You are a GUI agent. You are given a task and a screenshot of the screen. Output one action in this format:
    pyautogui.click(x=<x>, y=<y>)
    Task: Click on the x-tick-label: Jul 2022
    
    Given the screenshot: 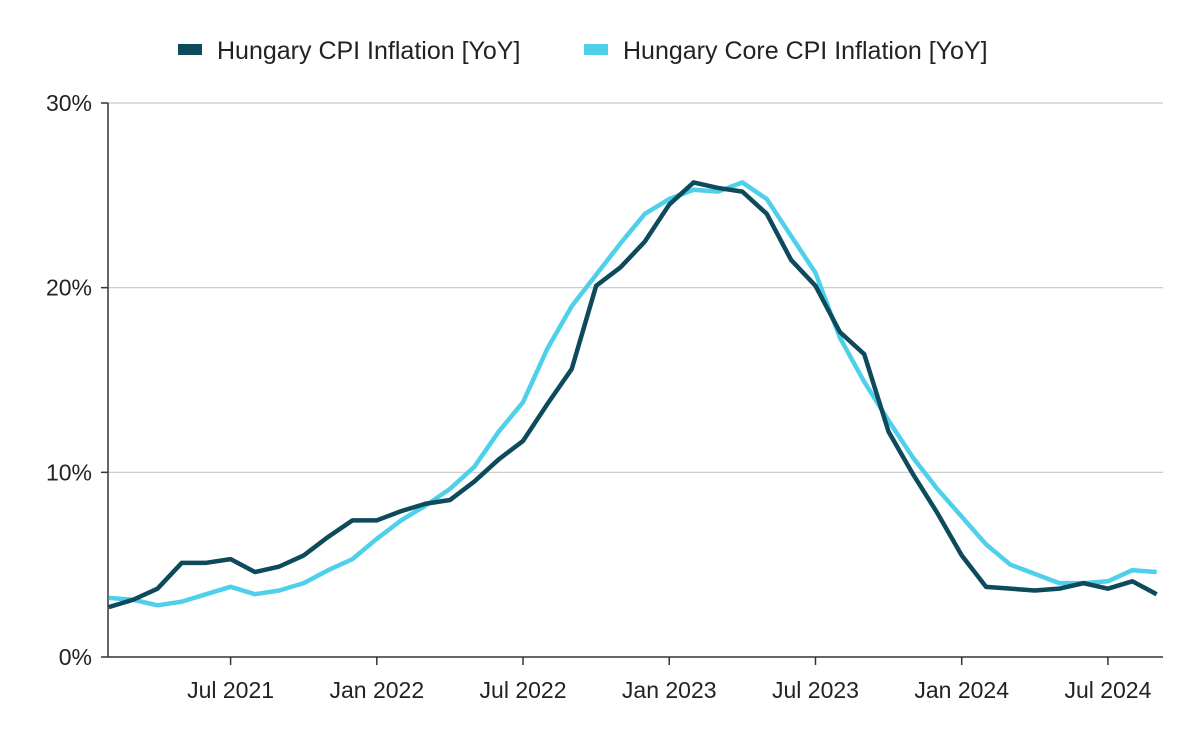 What is the action you would take?
    pyautogui.click(x=523, y=690)
    